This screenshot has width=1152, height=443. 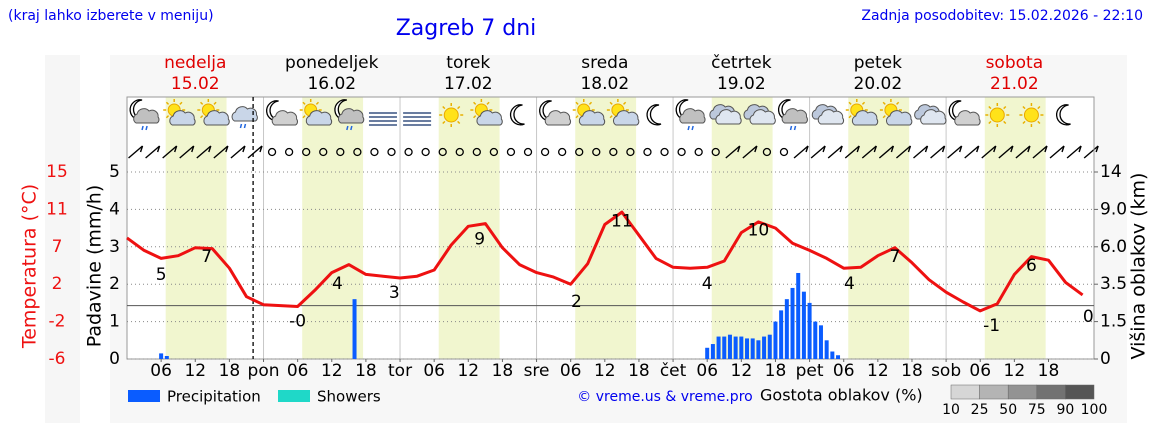 What do you see at coordinates (394, 293) in the screenshot?
I see `temperature-label: 3` at bounding box center [394, 293].